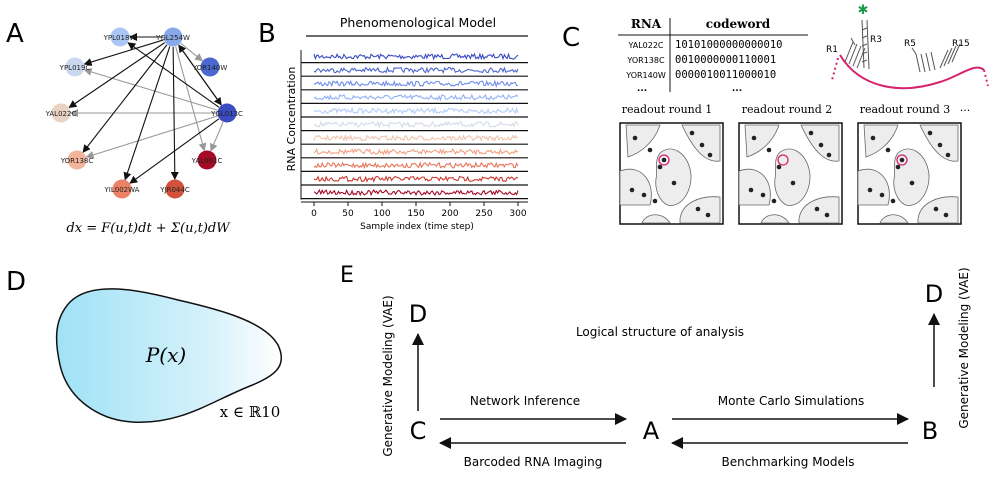 The height and width of the screenshot is (481, 995). Describe the element at coordinates (449, 214) in the screenshot. I see `x-tick-label: 200` at that location.